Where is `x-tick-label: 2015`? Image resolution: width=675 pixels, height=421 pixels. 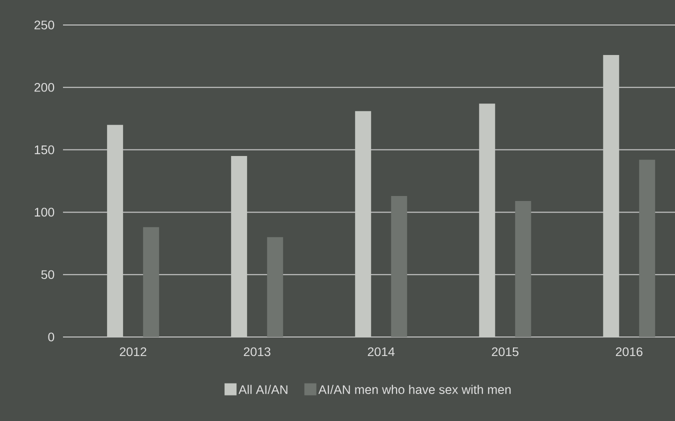
x-tick-label: 2015 is located at coordinates (505, 351).